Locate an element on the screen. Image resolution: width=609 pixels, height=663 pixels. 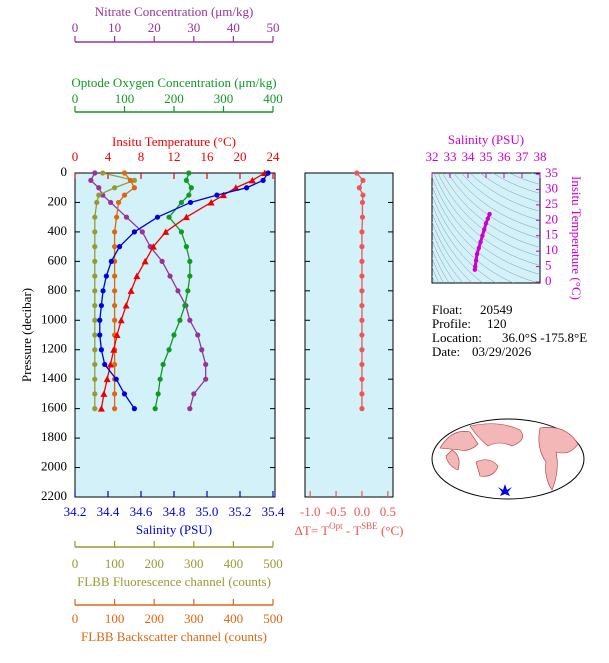
y-tick-label: 0 is located at coordinates (64, 171).